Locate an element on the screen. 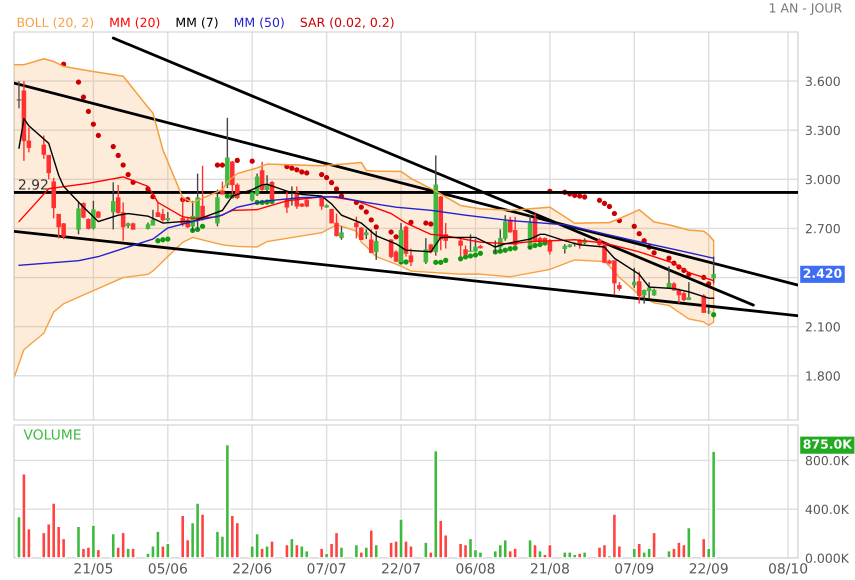 The height and width of the screenshot is (580, 855). y-tick-label: 0.000K is located at coordinates (828, 558).